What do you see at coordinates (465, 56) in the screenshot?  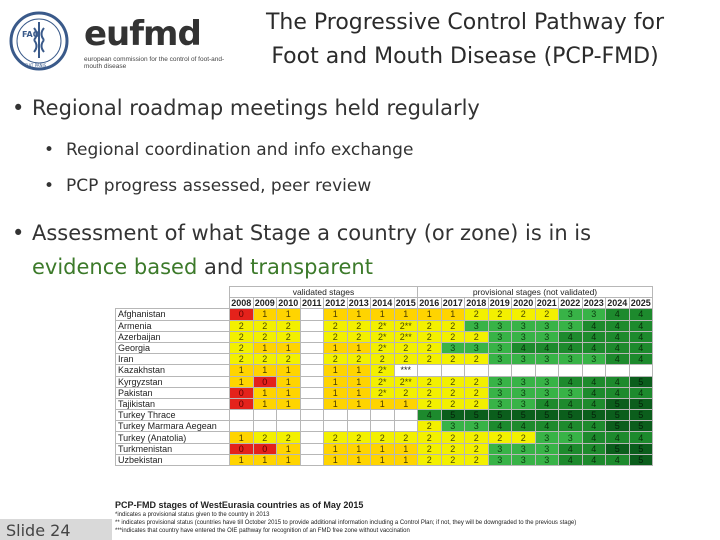 I see `slide-title-line2: Foot and Mouth Disease (PCP-FMD)` at bounding box center [465, 56].